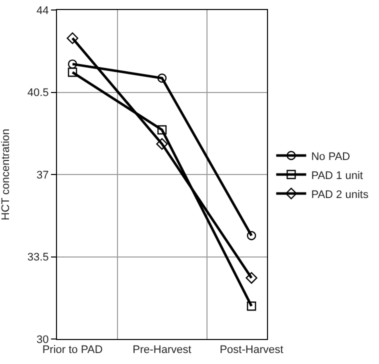 This screenshot has height=364, width=379. What do you see at coordinates (330, 156) in the screenshot?
I see `legend-label: No PAD` at bounding box center [330, 156].